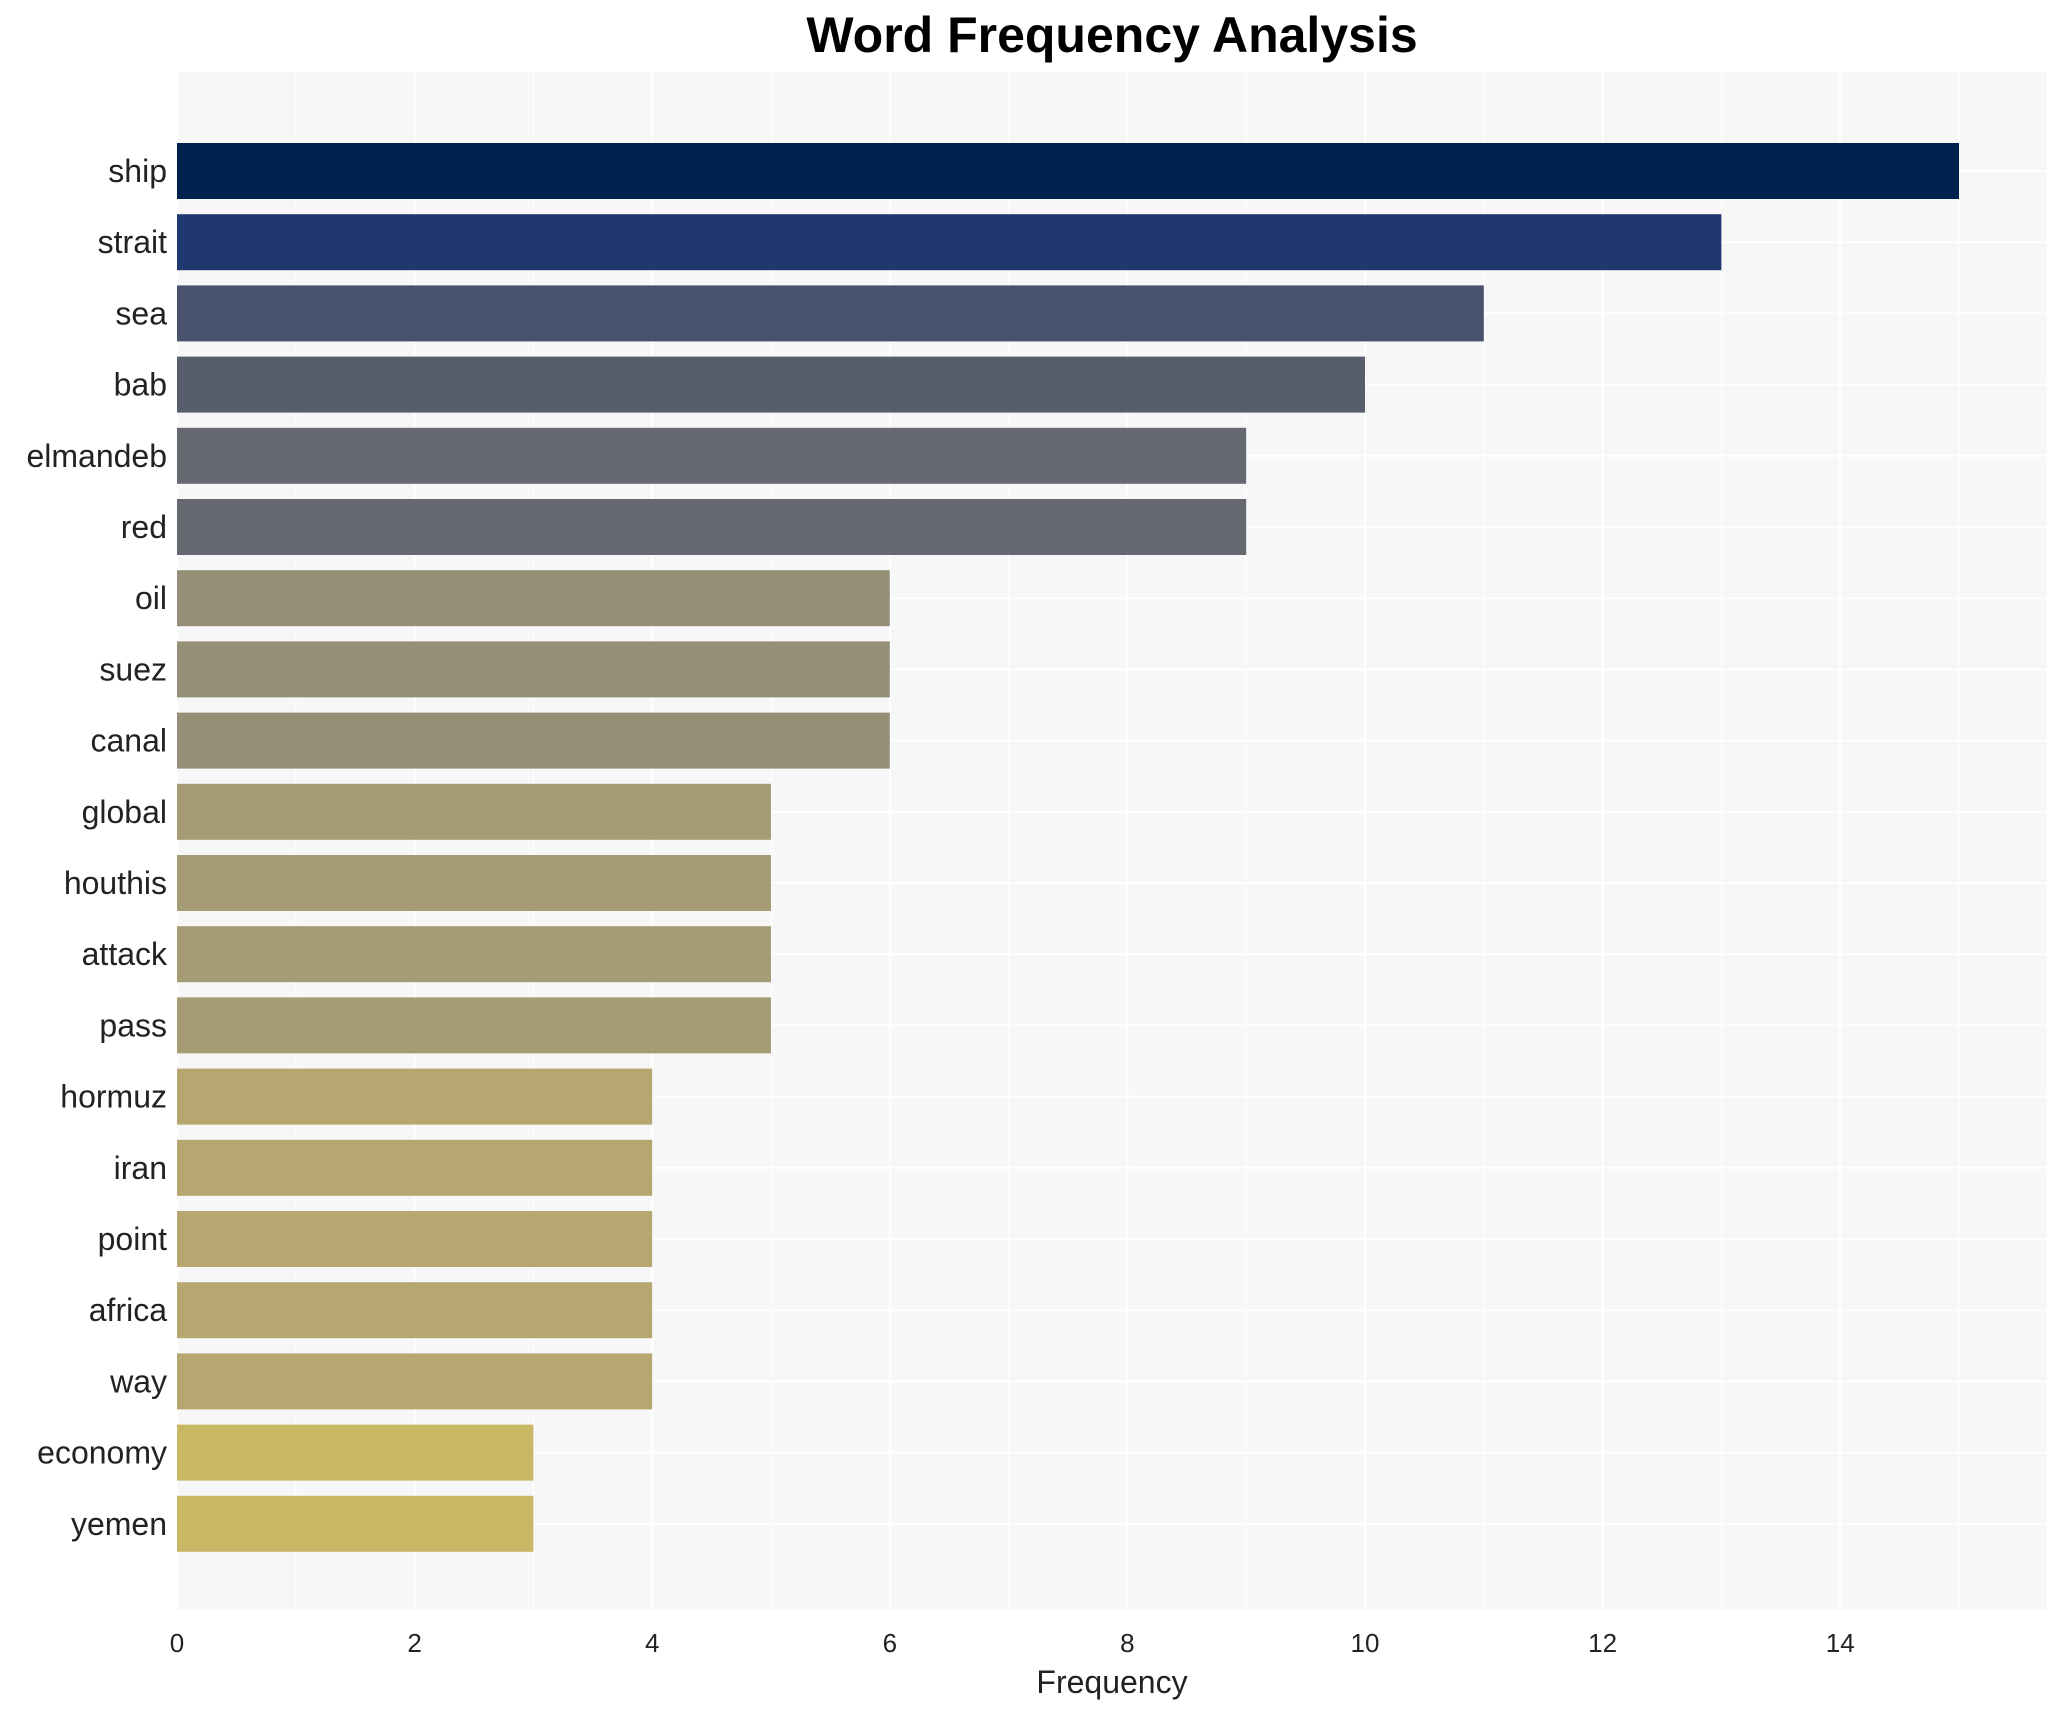 Image resolution: width=2056 pixels, height=1710 pixels. What do you see at coordinates (124, 812) in the screenshot?
I see `category-label: global` at bounding box center [124, 812].